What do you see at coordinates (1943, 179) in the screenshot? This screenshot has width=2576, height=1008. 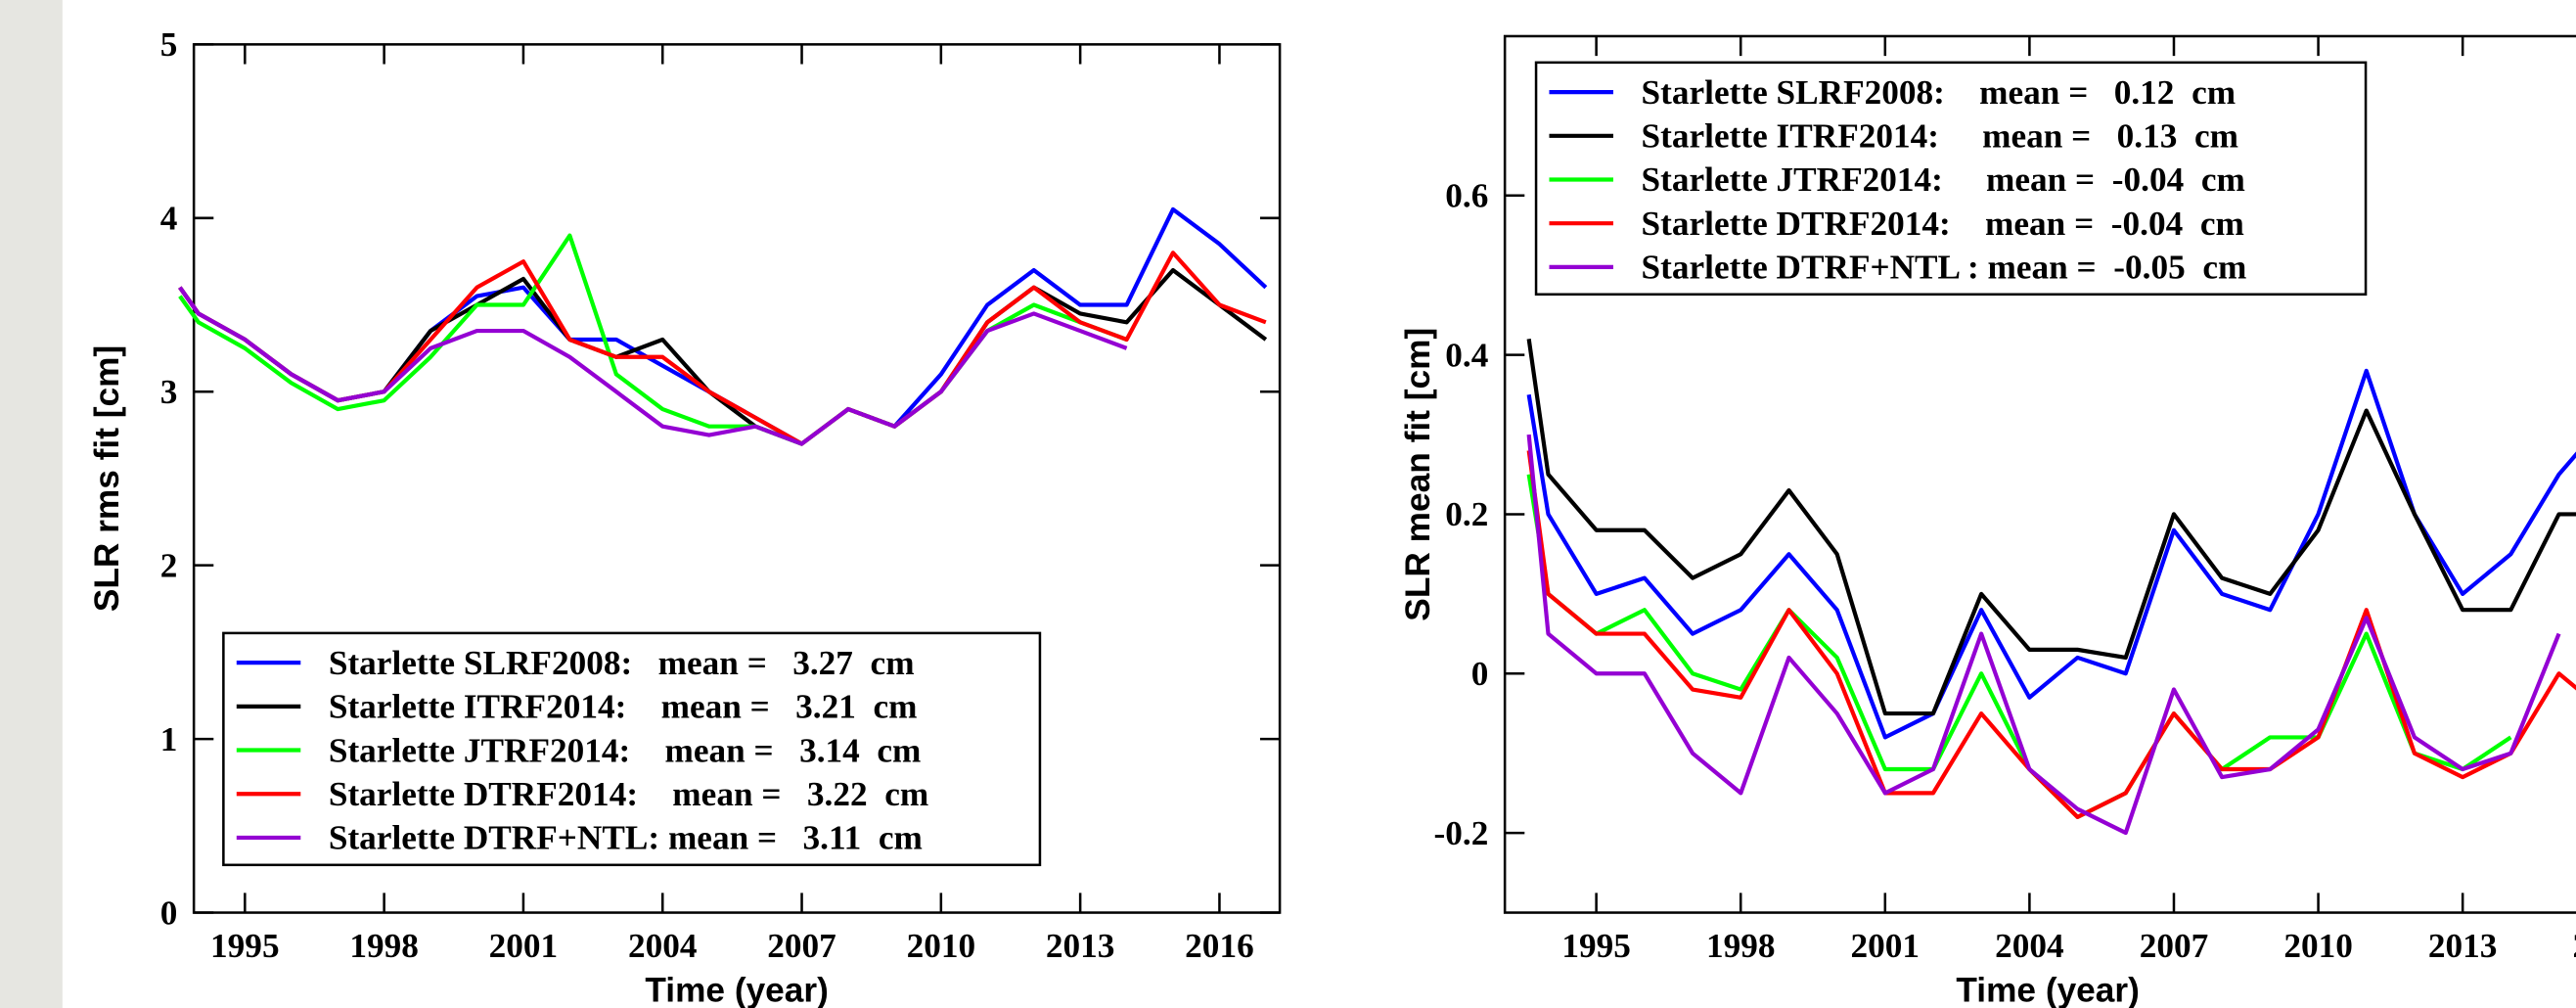 I see `legend-label: Starlette JTRF2014: mean = -0.04 cm` at bounding box center [1943, 179].